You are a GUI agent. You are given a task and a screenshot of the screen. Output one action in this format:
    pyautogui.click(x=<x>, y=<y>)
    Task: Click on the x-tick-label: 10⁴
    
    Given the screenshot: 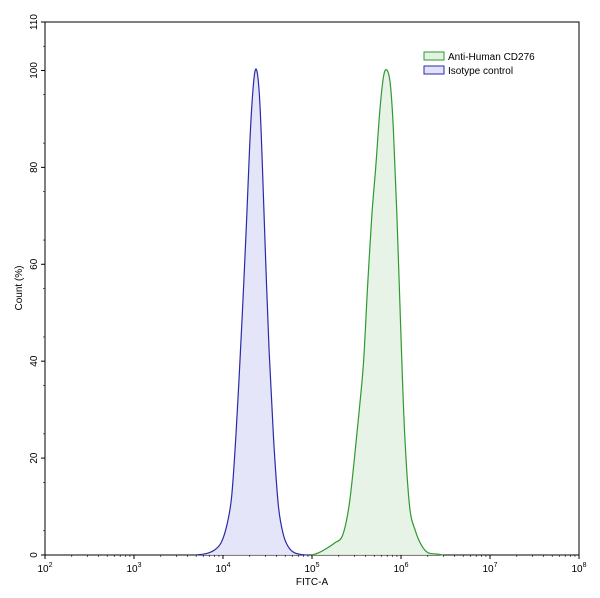 What is the action you would take?
    pyautogui.click(x=222, y=568)
    